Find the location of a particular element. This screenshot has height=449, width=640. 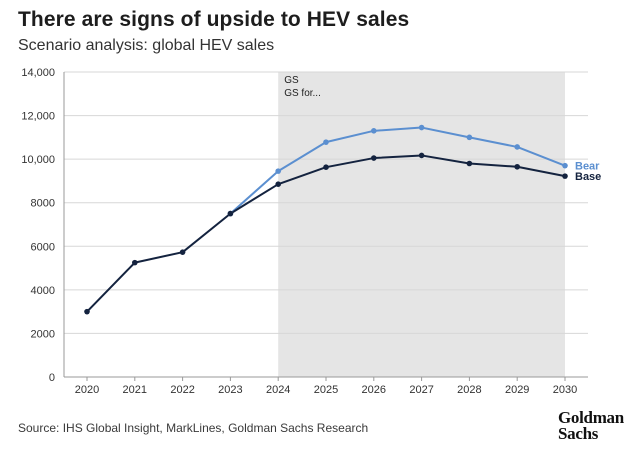

x-tick-label: 2024 is located at coordinates (278, 390).